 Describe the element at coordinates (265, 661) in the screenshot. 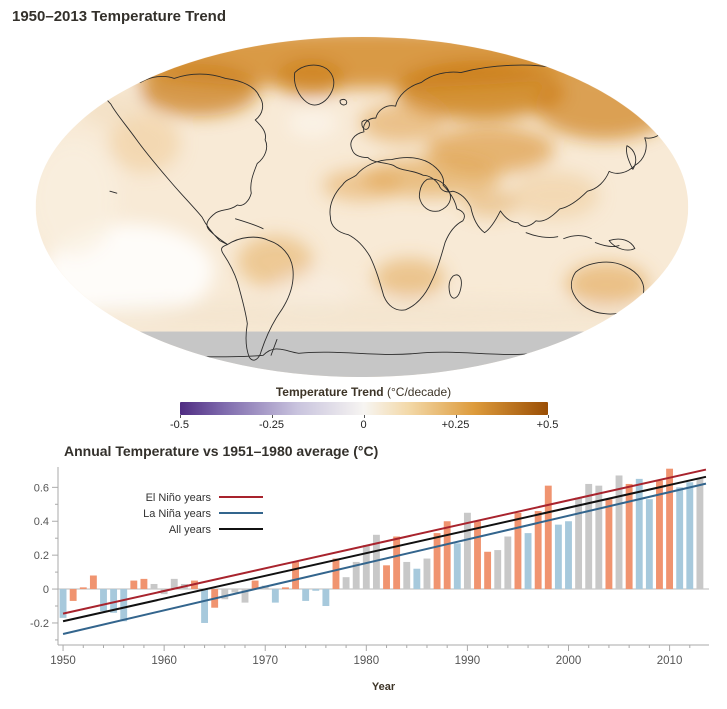

I see `x-tick-label: 1970` at that location.